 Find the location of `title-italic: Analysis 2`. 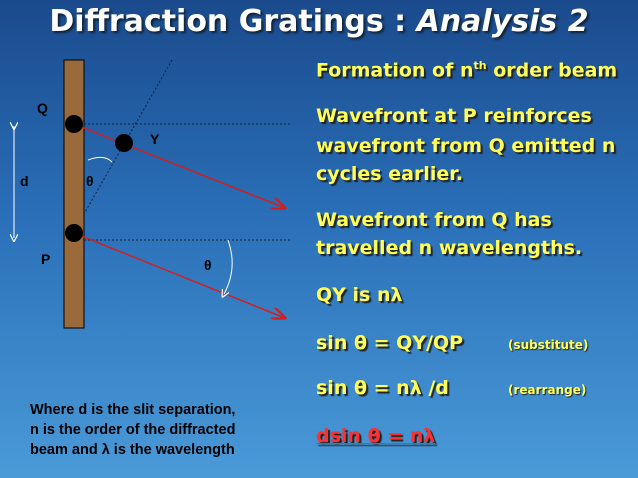

title-italic: Analysis 2 is located at coordinates (502, 21).